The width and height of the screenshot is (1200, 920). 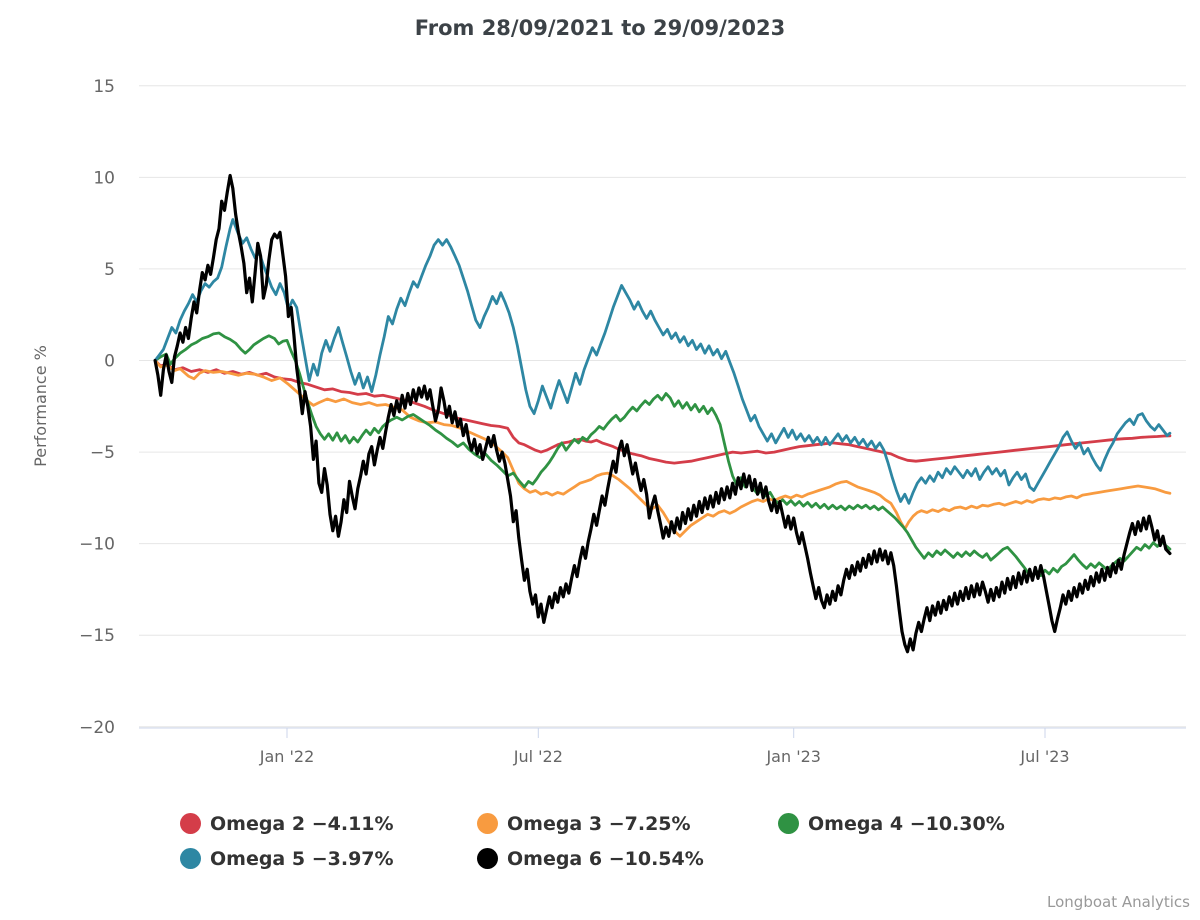 I want to click on x-axis-label: Jan '23, so click(x=793, y=756).